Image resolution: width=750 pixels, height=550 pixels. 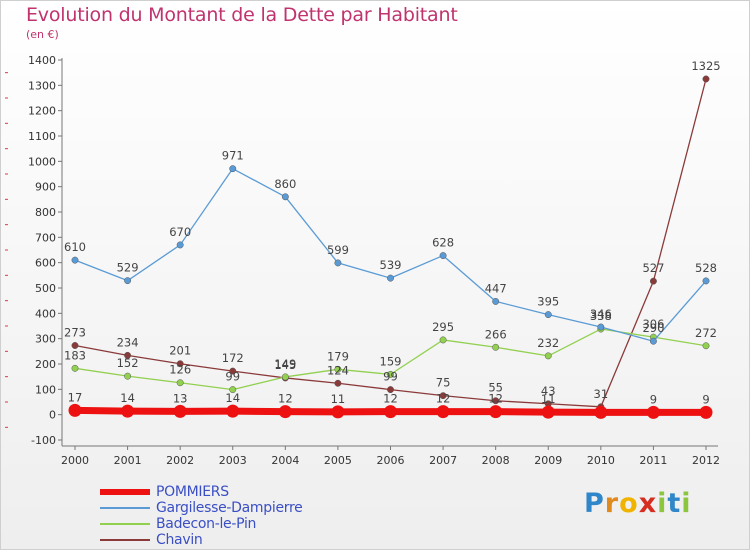 I want to click on data-label: 145, so click(x=285, y=365).